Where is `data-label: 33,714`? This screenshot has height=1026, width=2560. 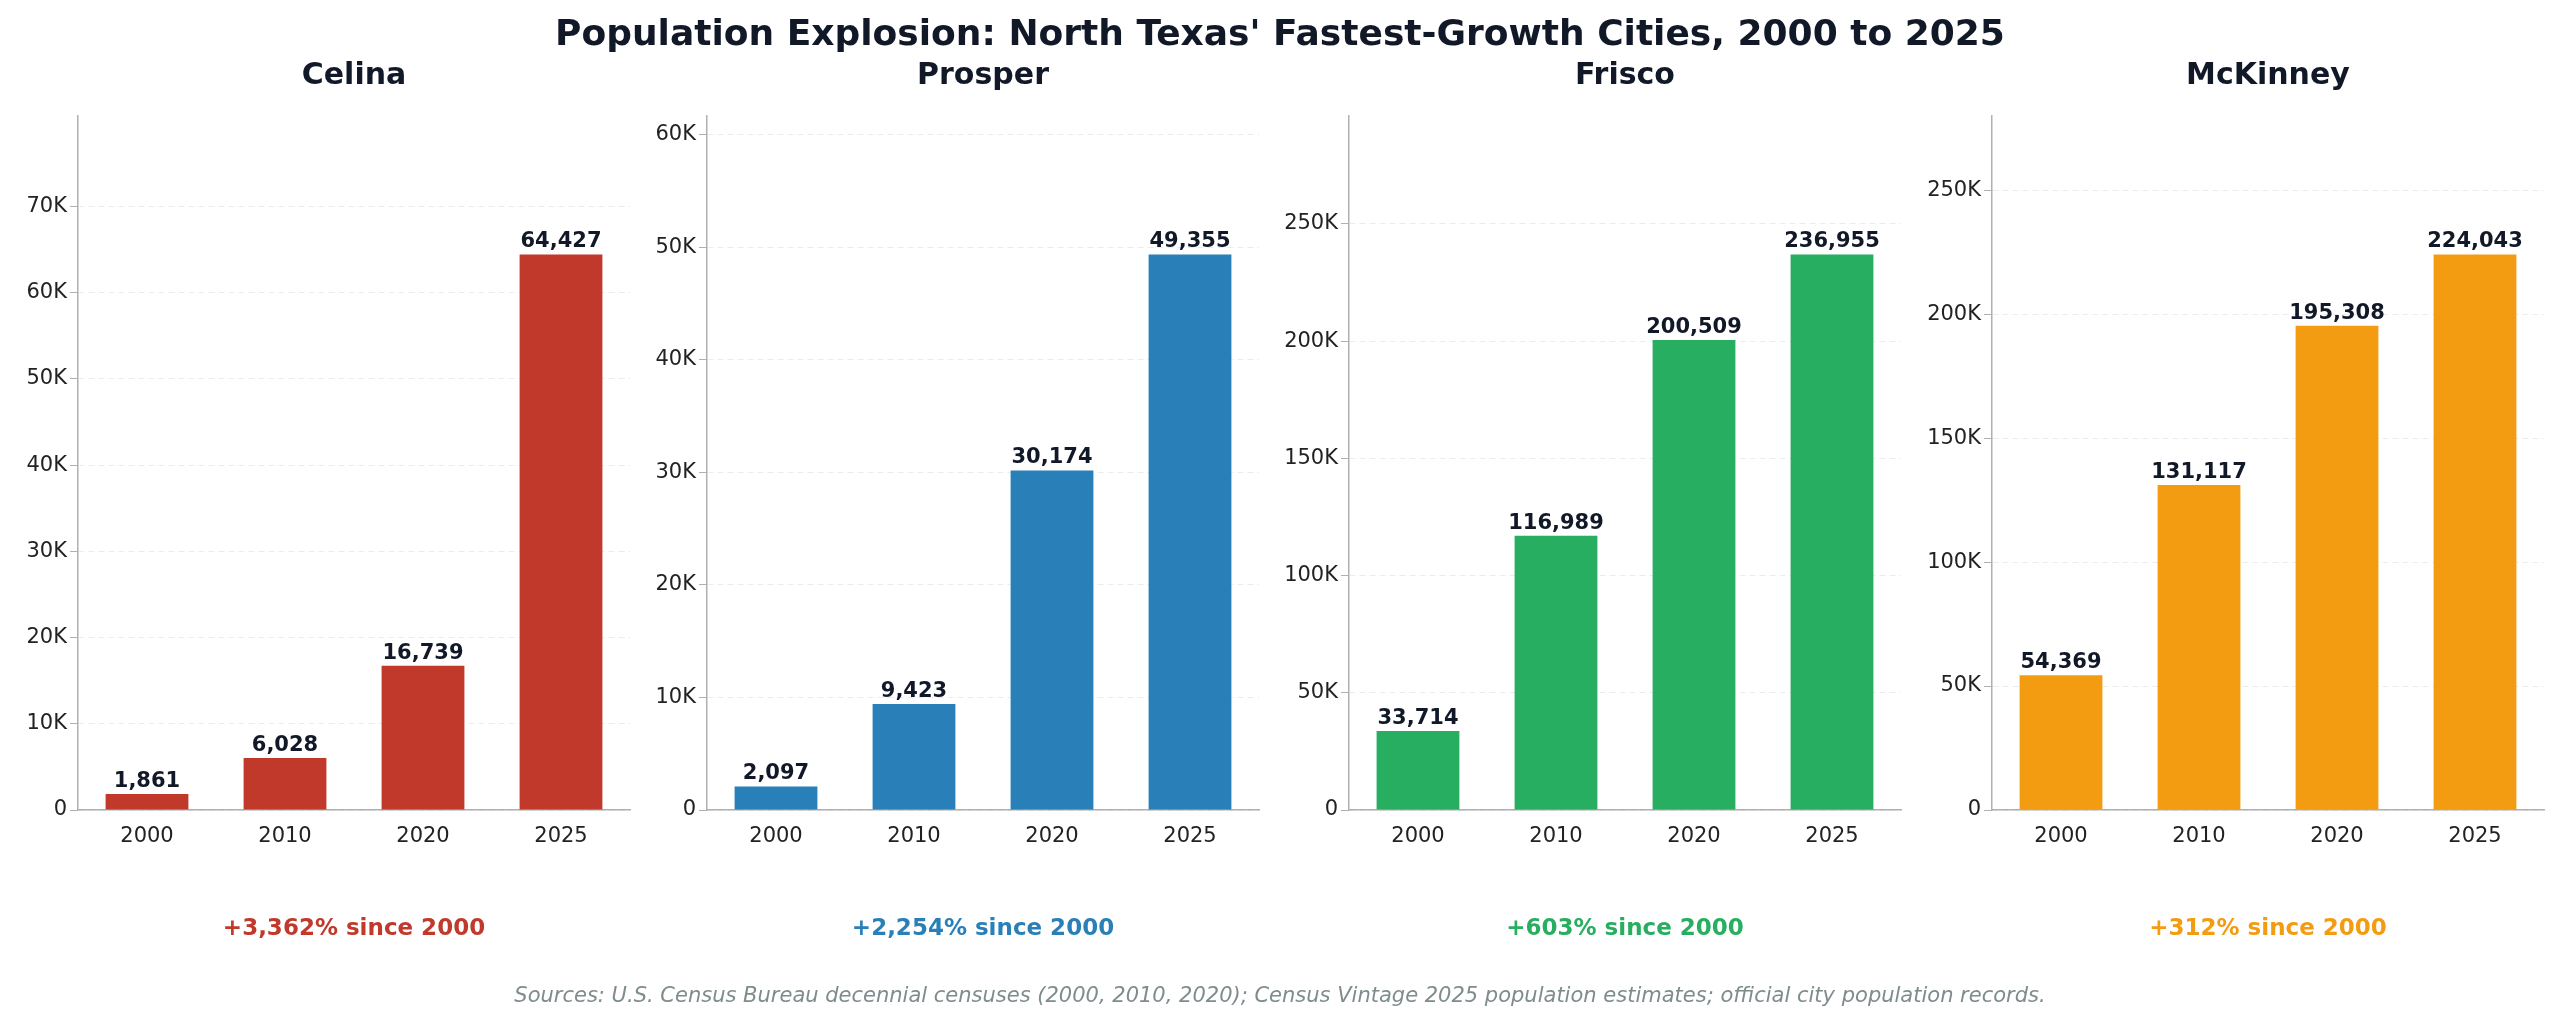 data-label: 33,714 is located at coordinates (1418, 716).